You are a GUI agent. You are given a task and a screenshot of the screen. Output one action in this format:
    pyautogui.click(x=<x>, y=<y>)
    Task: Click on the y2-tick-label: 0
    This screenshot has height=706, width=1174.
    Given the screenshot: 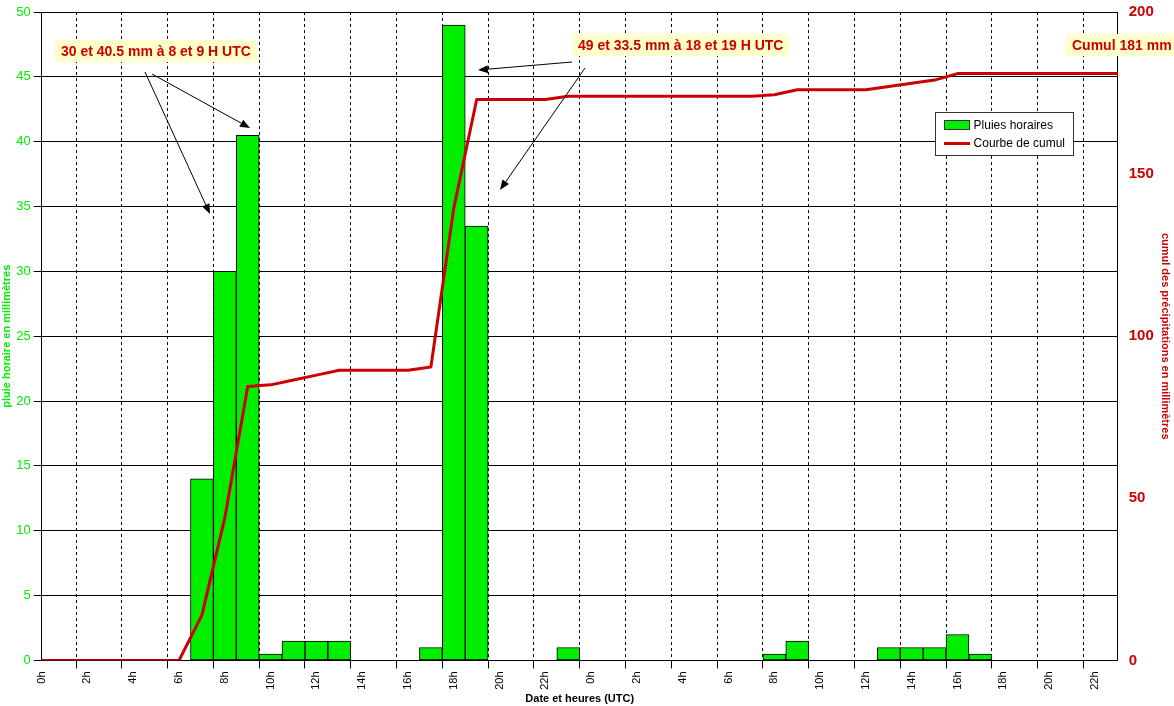 What is the action you would take?
    pyautogui.click(x=1133, y=659)
    